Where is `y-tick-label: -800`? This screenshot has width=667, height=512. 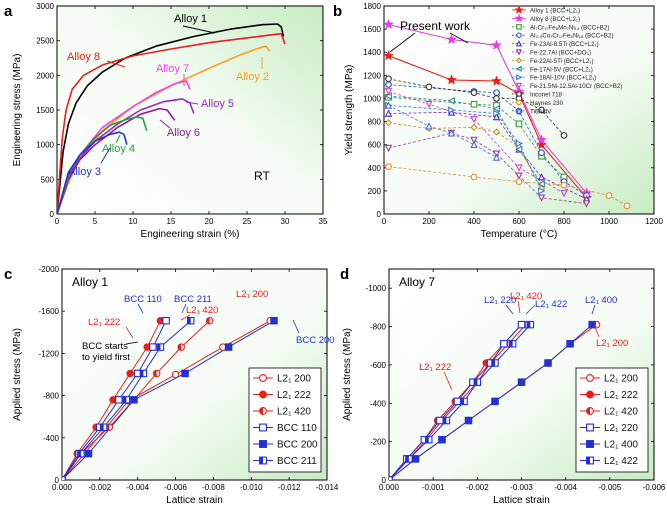 y-tick-label: -800 is located at coordinates (378, 327).